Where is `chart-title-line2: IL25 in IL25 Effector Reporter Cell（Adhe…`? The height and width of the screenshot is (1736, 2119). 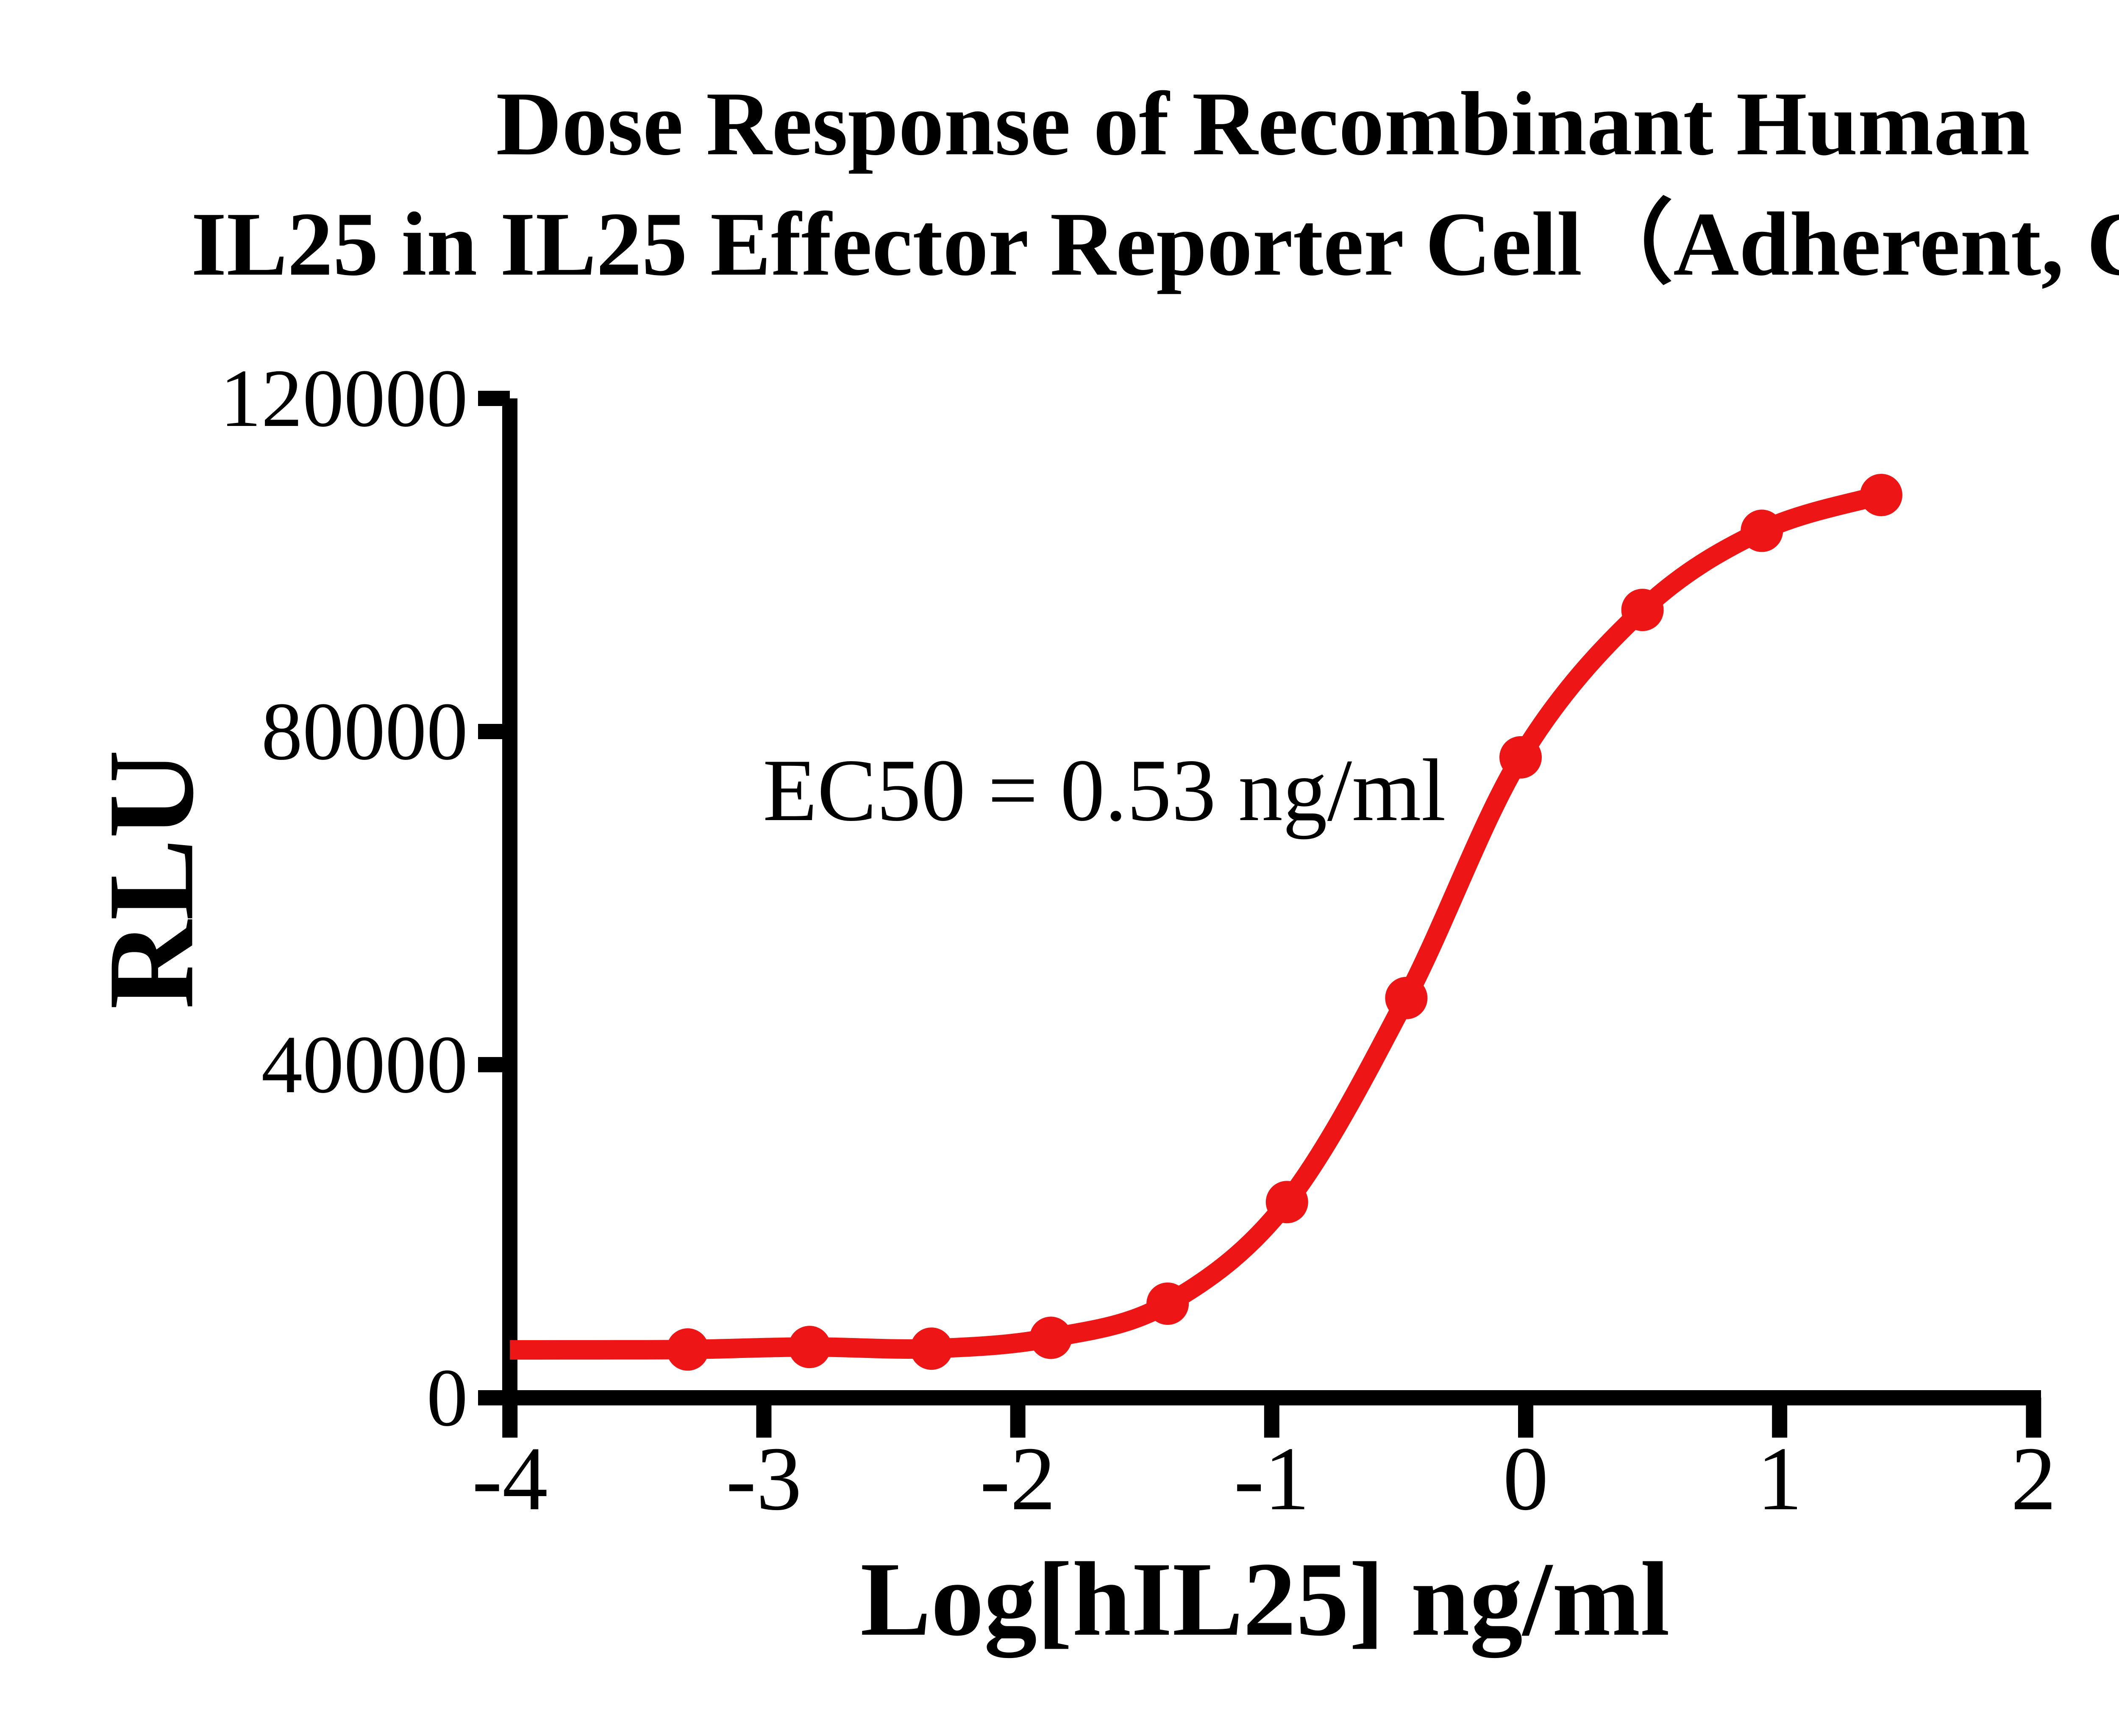
chart-title-line2: IL25 in IL25 Effector Reporter Cell（Adhe… is located at coordinates (1155, 244).